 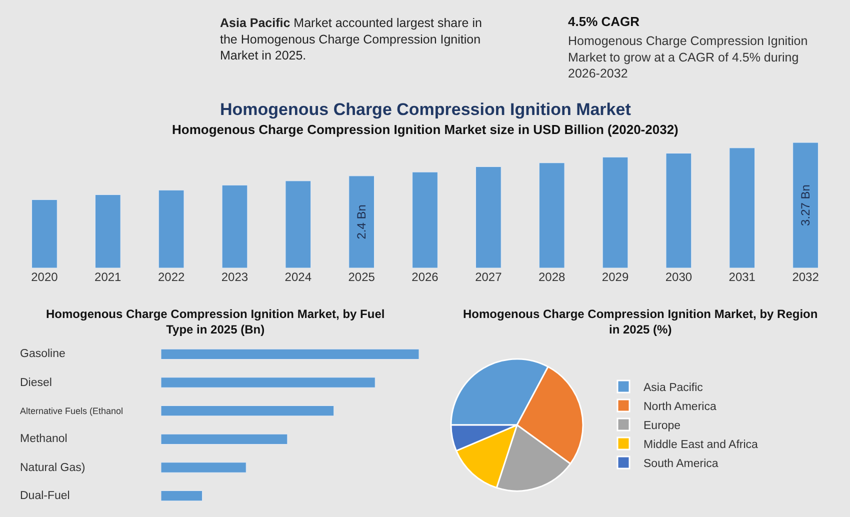 I want to click on x-tick-label: 2026, so click(x=425, y=277).